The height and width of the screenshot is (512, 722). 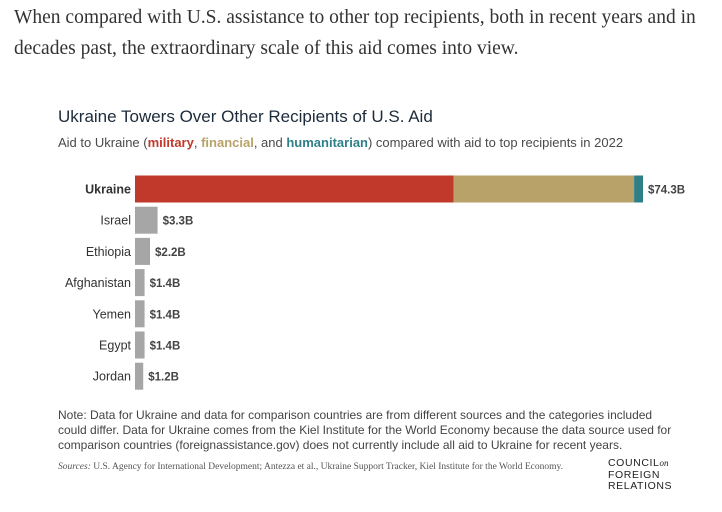 I want to click on bar-egypt, so click(x=140, y=345).